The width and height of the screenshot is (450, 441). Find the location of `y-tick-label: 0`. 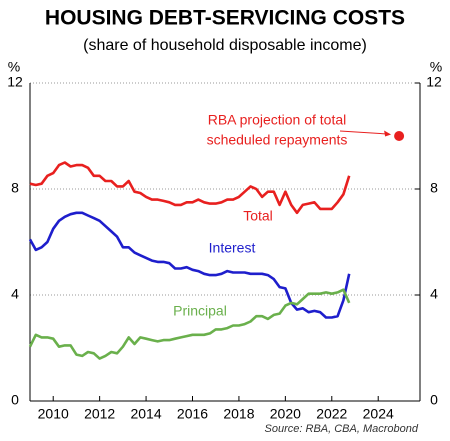

y-tick-label: 0 is located at coordinates (15, 400).